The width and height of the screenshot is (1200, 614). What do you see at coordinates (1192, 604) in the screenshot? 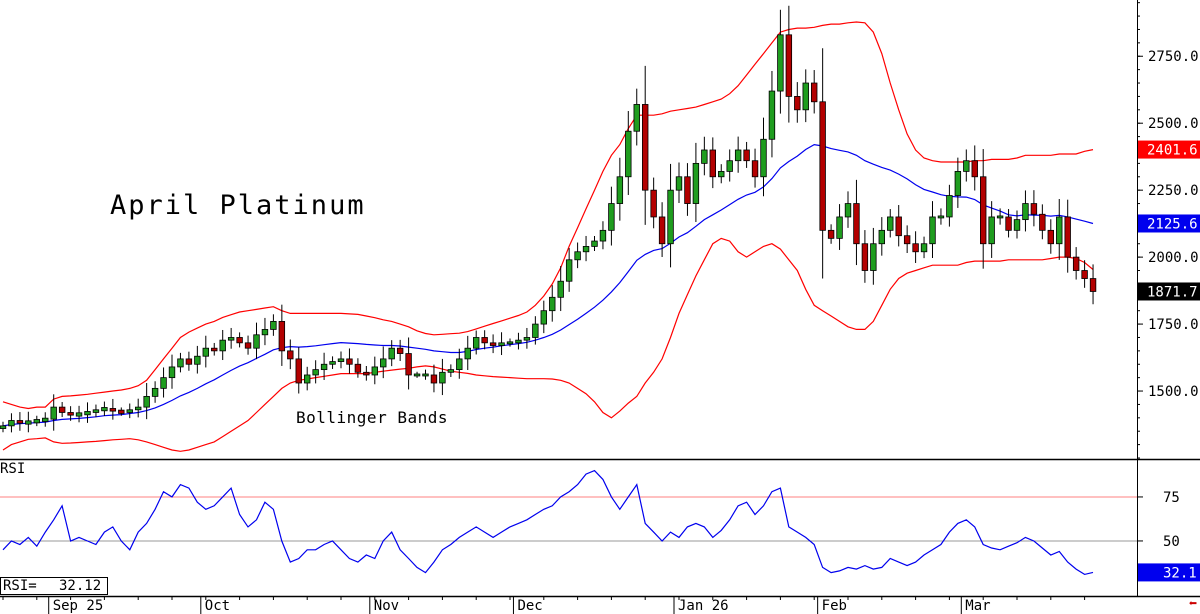
I see `scroll-left-arrow-icon: ⬅` at bounding box center [1192, 604].